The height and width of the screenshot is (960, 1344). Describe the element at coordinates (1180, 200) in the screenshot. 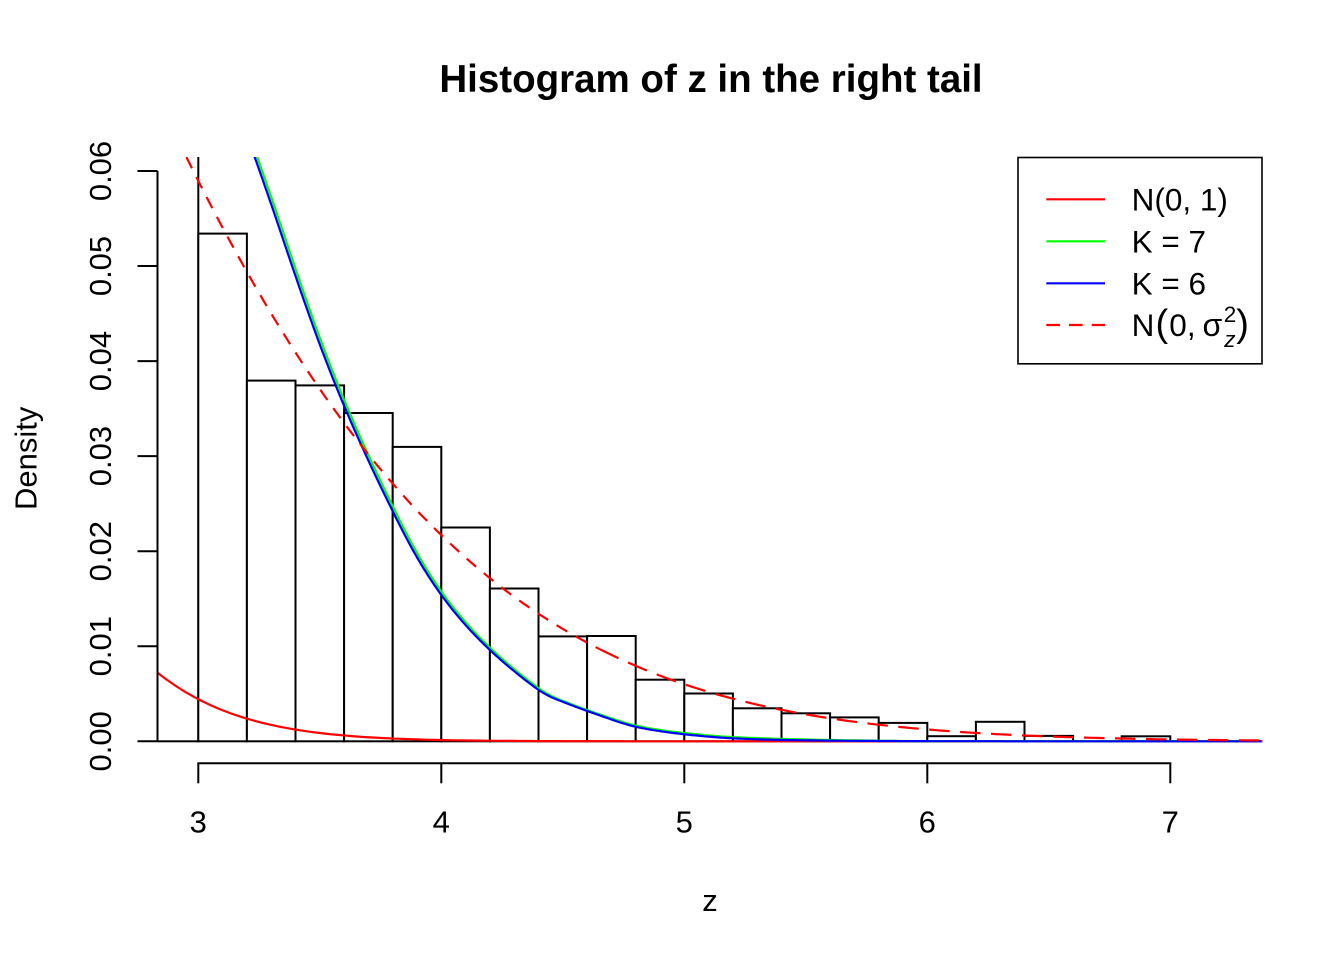

I see `svg-text: N(0, 1)` at that location.